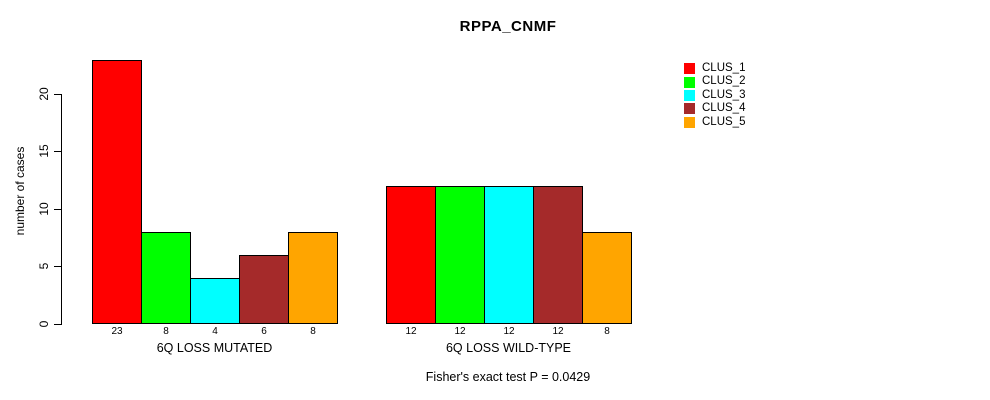 Image resolution: width=990 pixels, height=400 pixels. Describe the element at coordinates (724, 121) in the screenshot. I see `legend-label: CLUS_5` at that location.